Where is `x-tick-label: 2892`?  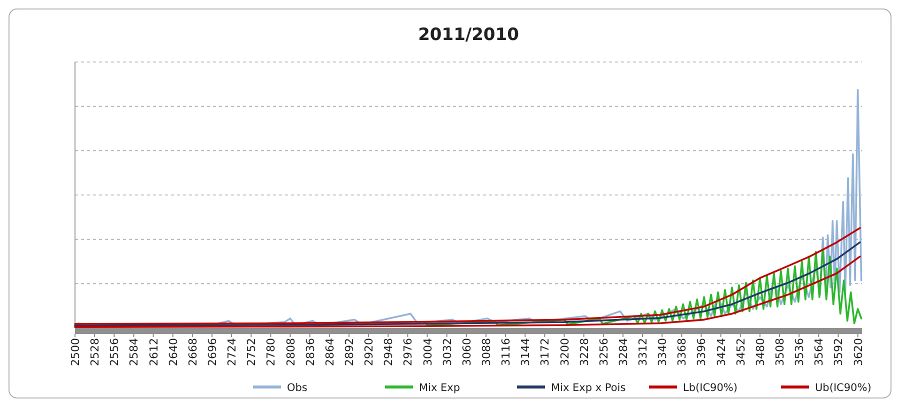
x-tick-label: 2892 is located at coordinates (349, 352).